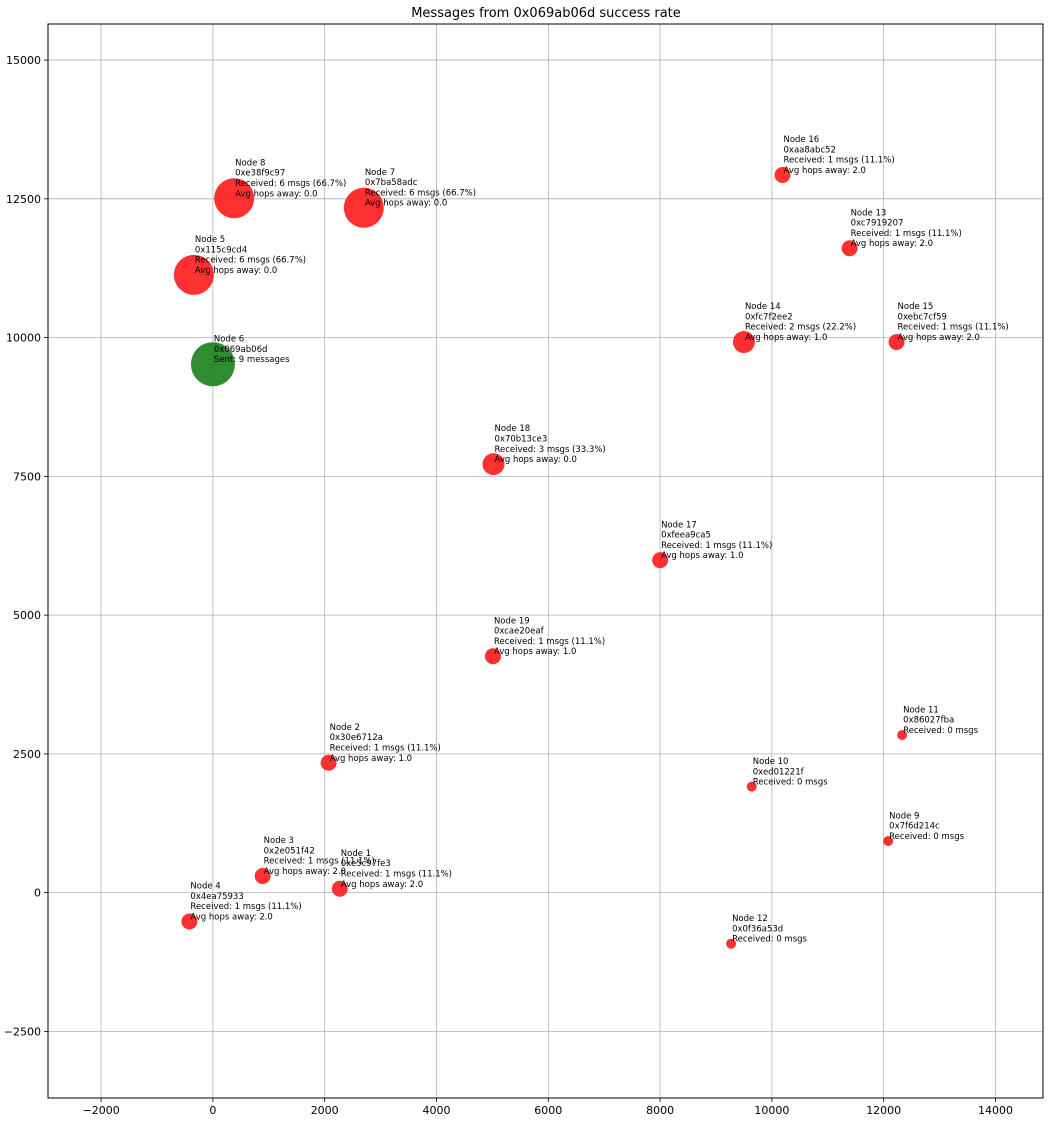 This screenshot has height=1123, width=1050. What do you see at coordinates (23, 60) in the screenshot?
I see `y-tick-label: 15000` at bounding box center [23, 60].